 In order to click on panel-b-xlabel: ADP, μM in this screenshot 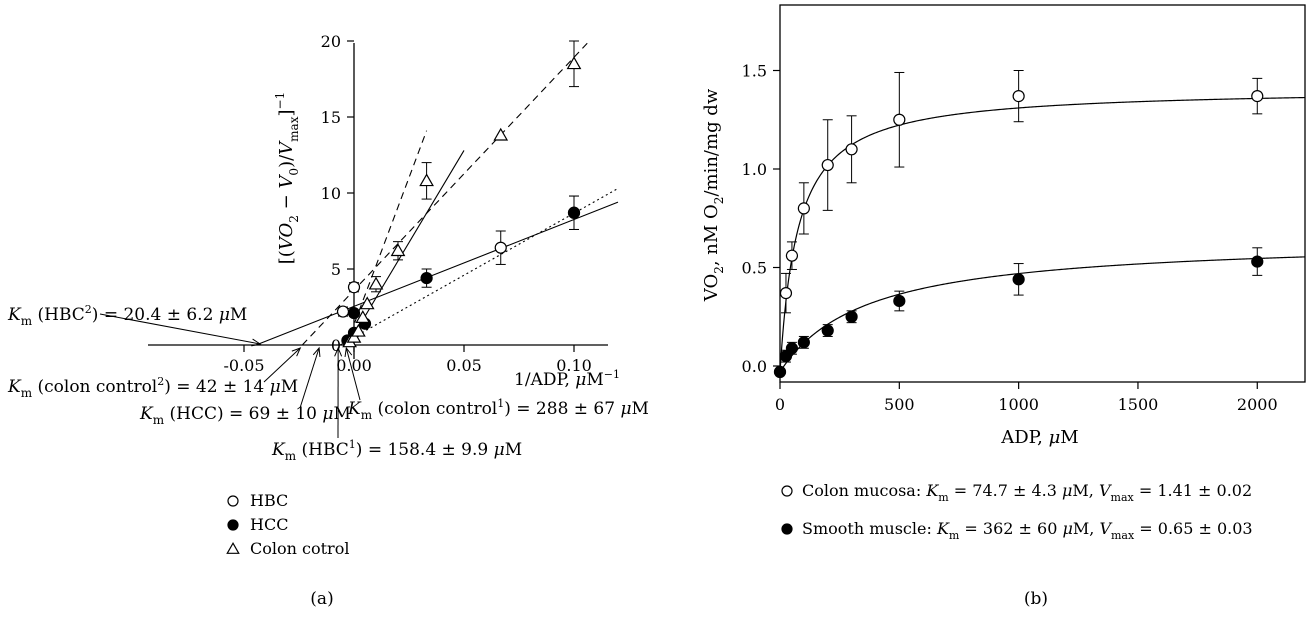, I will do `click(1039, 437)`.